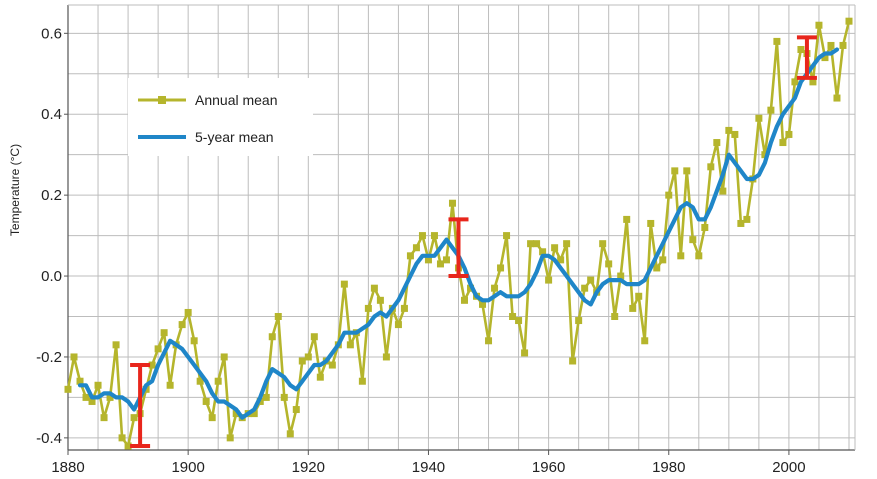 This screenshot has width=877, height=479. What do you see at coordinates (548, 467) in the screenshot?
I see `x-tick-label: 1960` at bounding box center [548, 467].